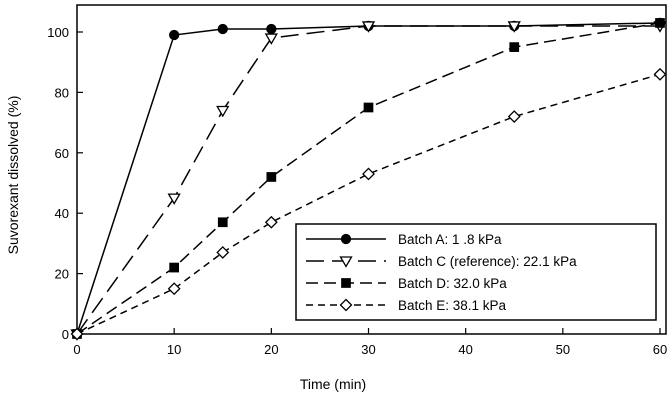 Image resolution: width=672 pixels, height=400 pixels. I want to click on legend-item: Batch A: 1 .8 kPa, so click(404, 239).